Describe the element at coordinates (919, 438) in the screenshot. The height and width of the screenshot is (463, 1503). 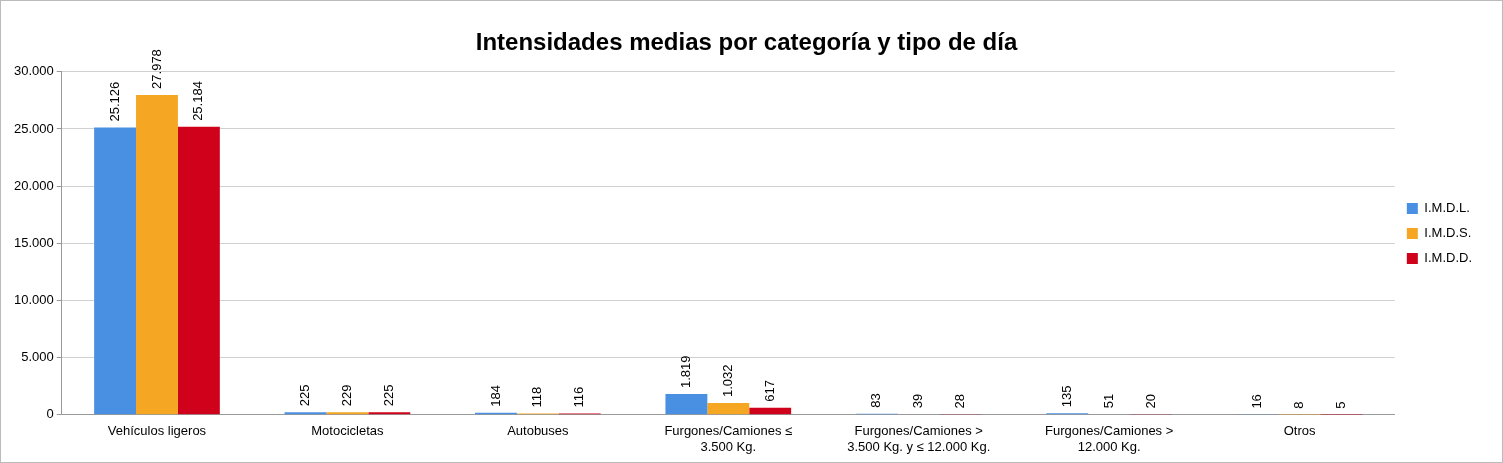
I see `x-tick-label: Furgones/Camiones > 3.500 Kg. y ≤ 12.000 Kg.` at that location.